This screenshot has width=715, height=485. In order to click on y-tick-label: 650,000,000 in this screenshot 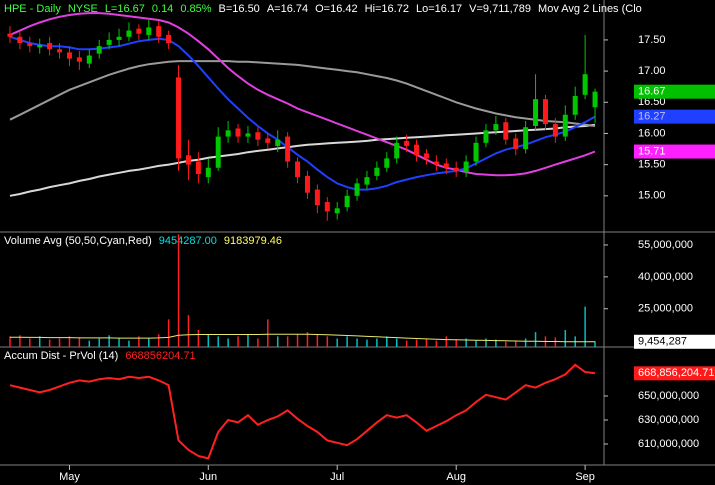, I will do `click(668, 396)`.